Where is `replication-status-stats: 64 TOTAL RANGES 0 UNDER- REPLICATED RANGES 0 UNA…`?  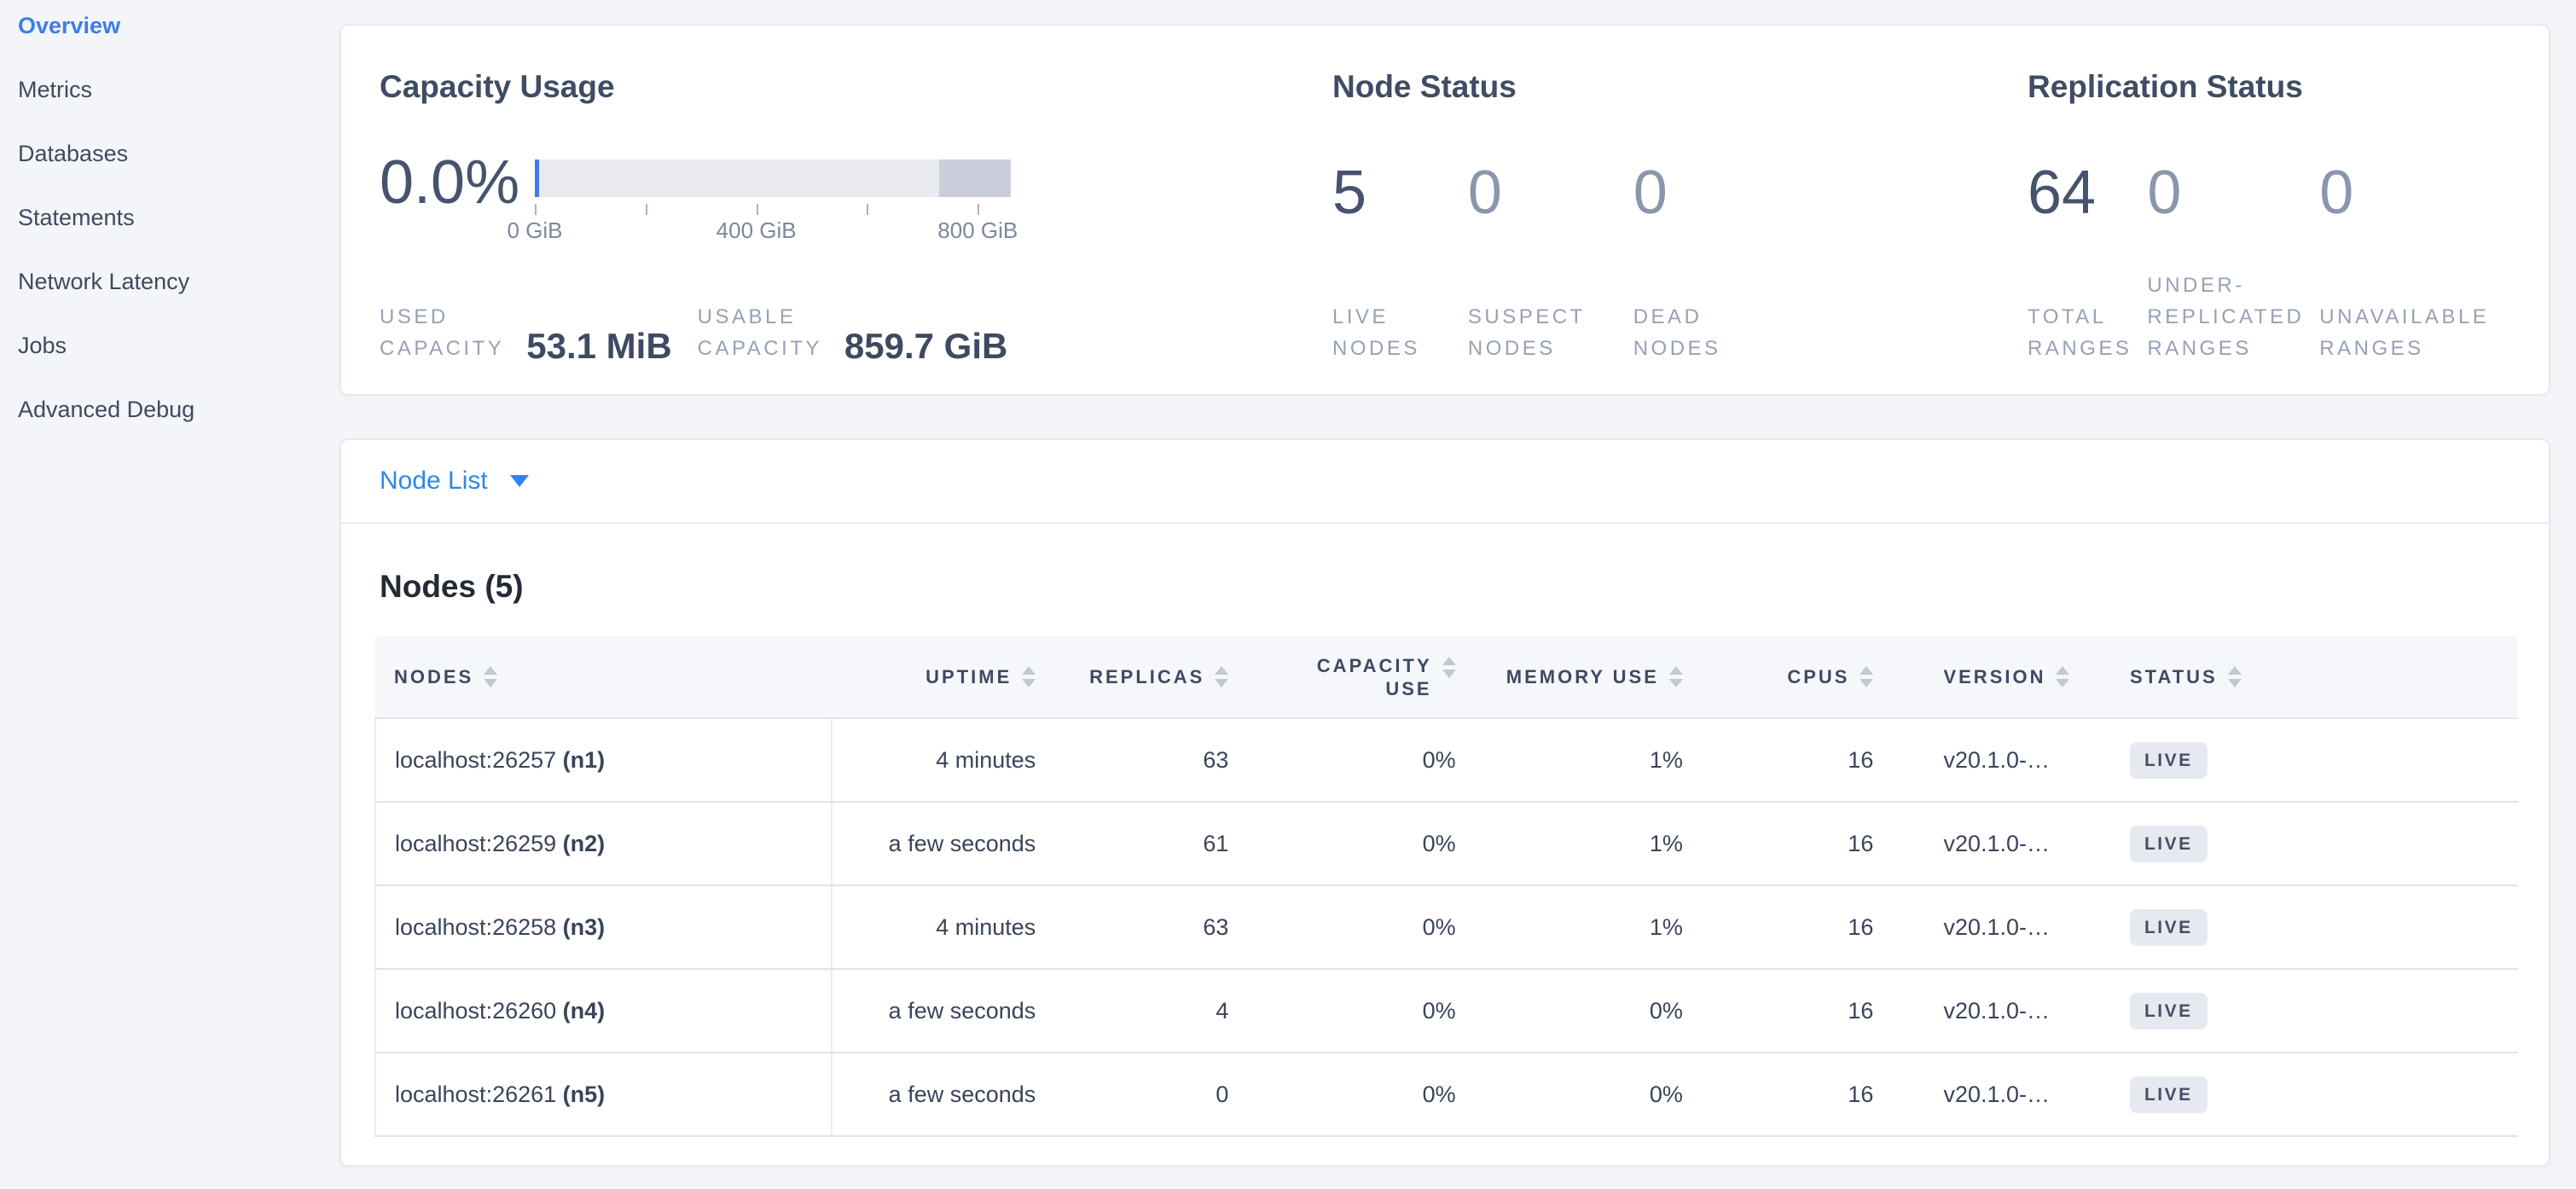
replication-status-stats: 64 TOTAL RANGES 0 UNDER- REPLICATED RANGES 0 UNA… is located at coordinates (2292, 262).